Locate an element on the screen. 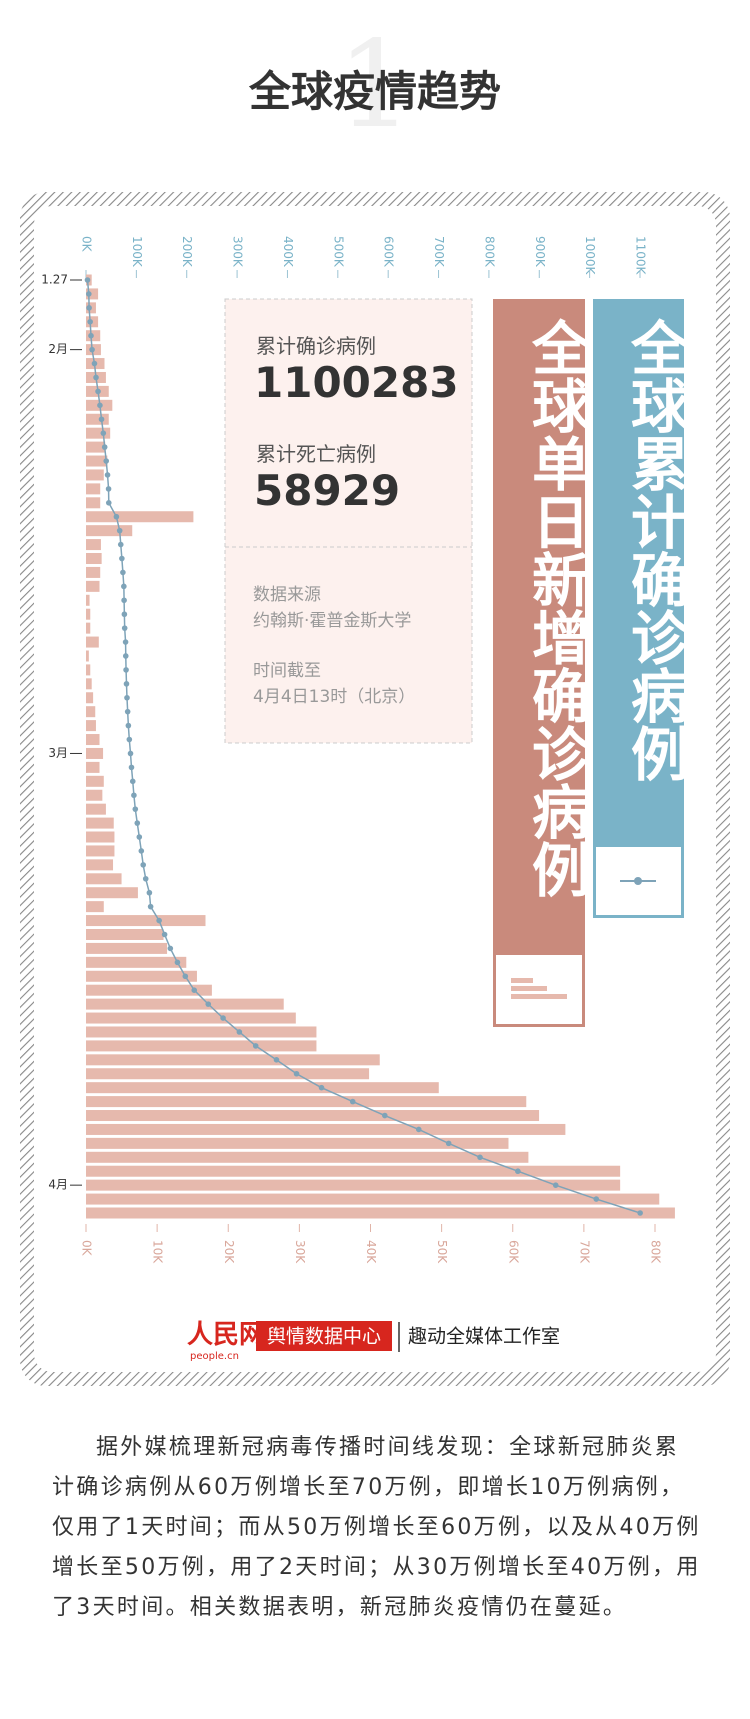  x-tick-label: 50K is located at coordinates (442, 1252).